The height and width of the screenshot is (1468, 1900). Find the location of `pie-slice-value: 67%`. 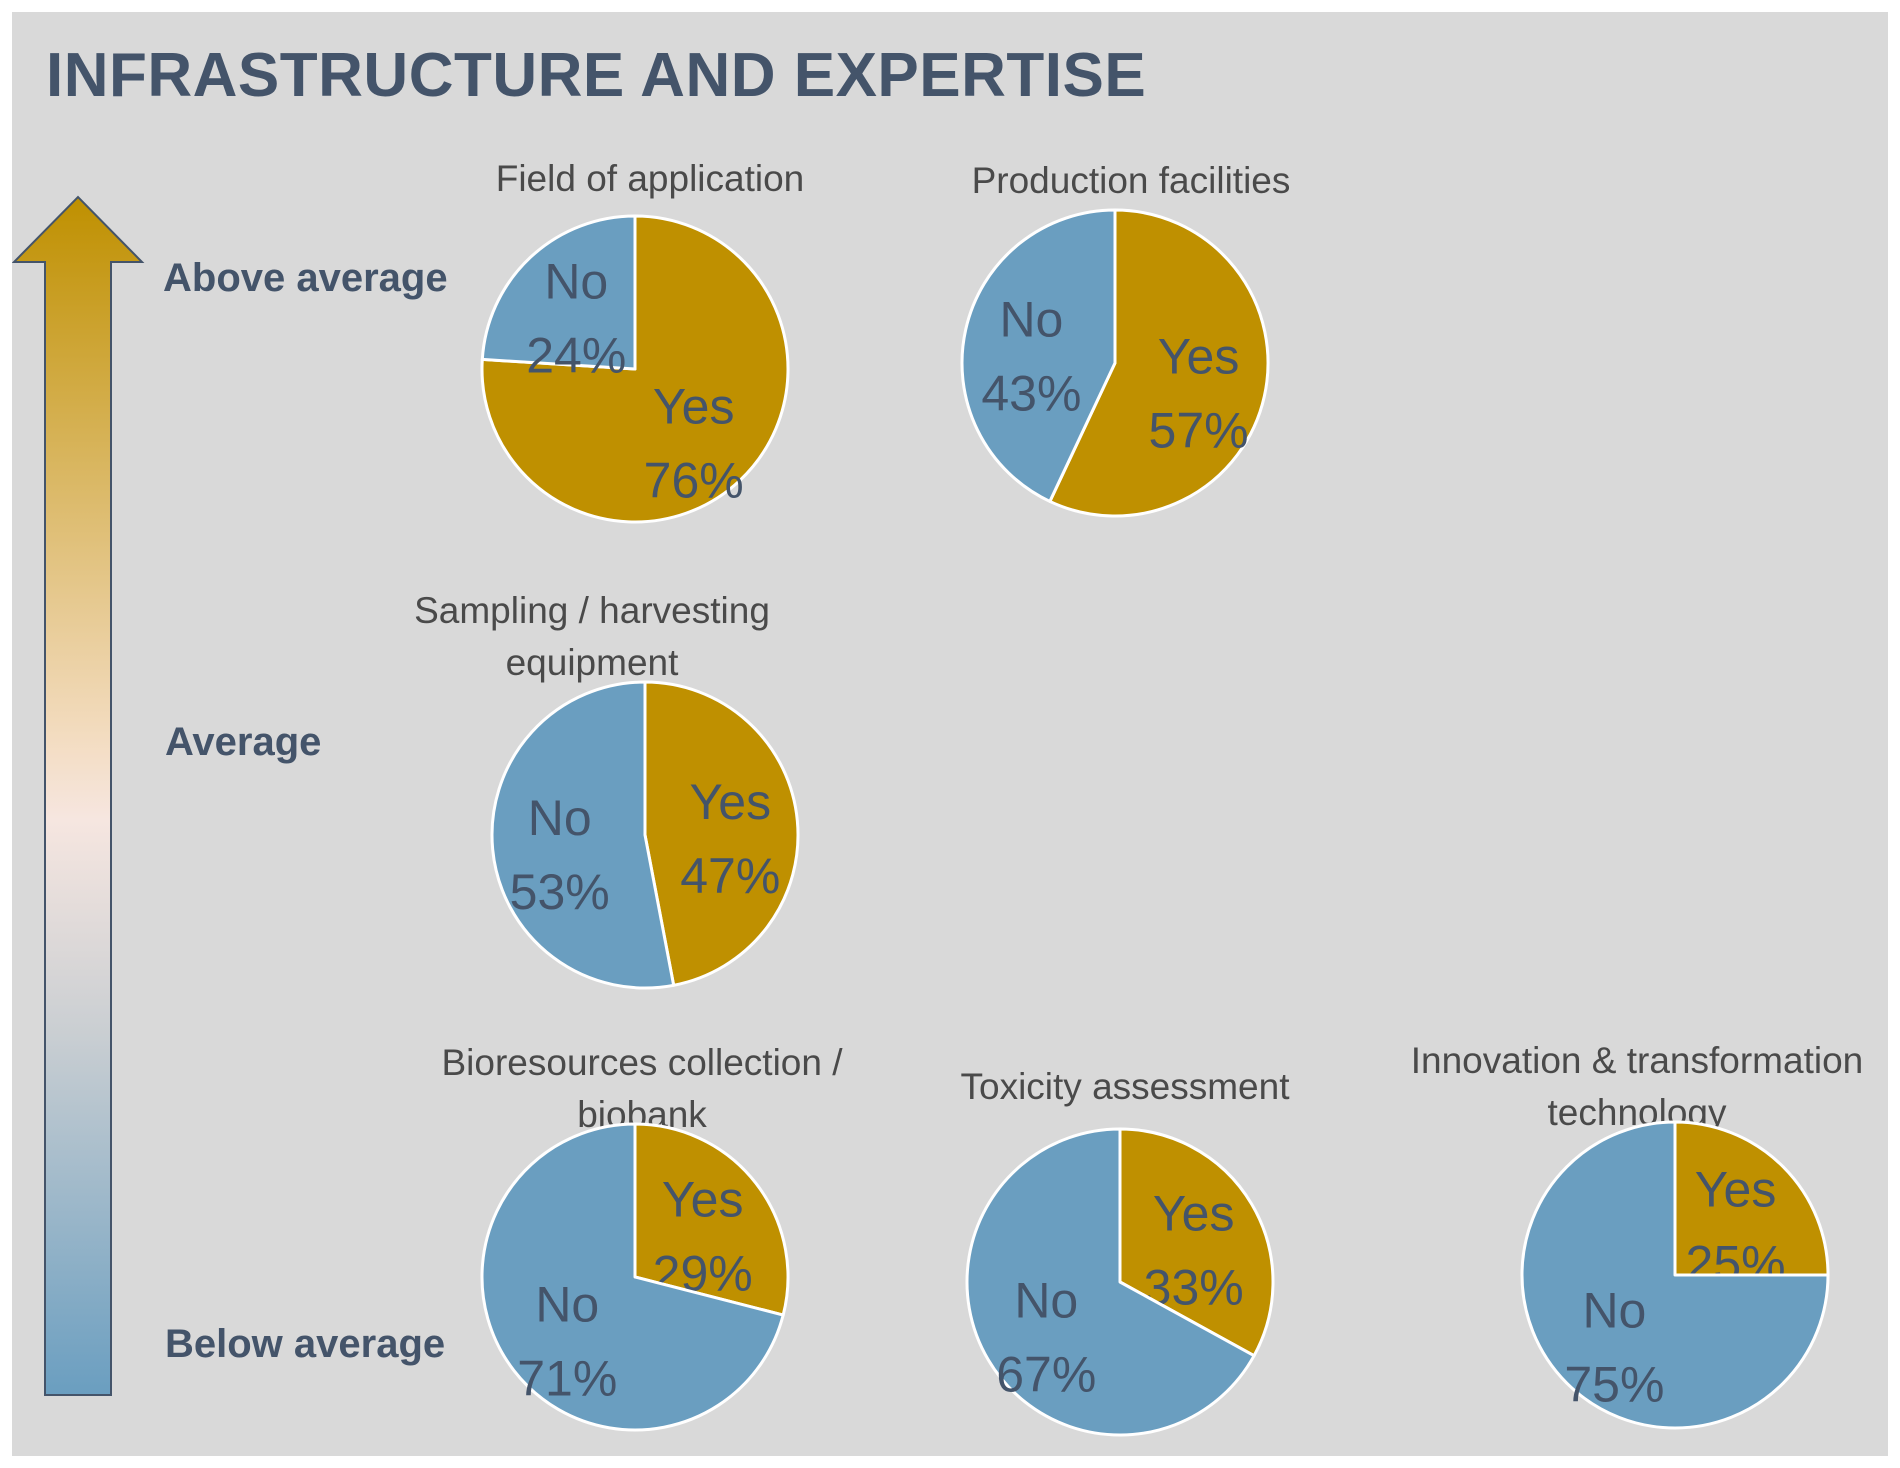

pie-slice-value: 67% is located at coordinates (1046, 1375).